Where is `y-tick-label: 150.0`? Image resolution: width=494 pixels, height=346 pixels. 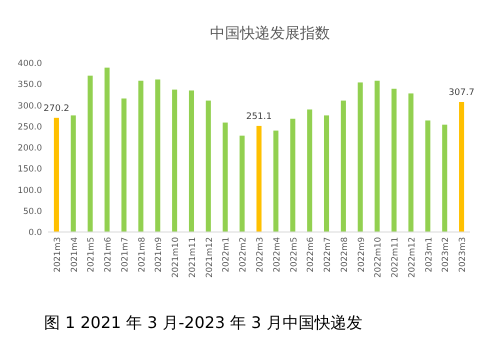 y-tick-label: 150.0 is located at coordinates (30, 169).